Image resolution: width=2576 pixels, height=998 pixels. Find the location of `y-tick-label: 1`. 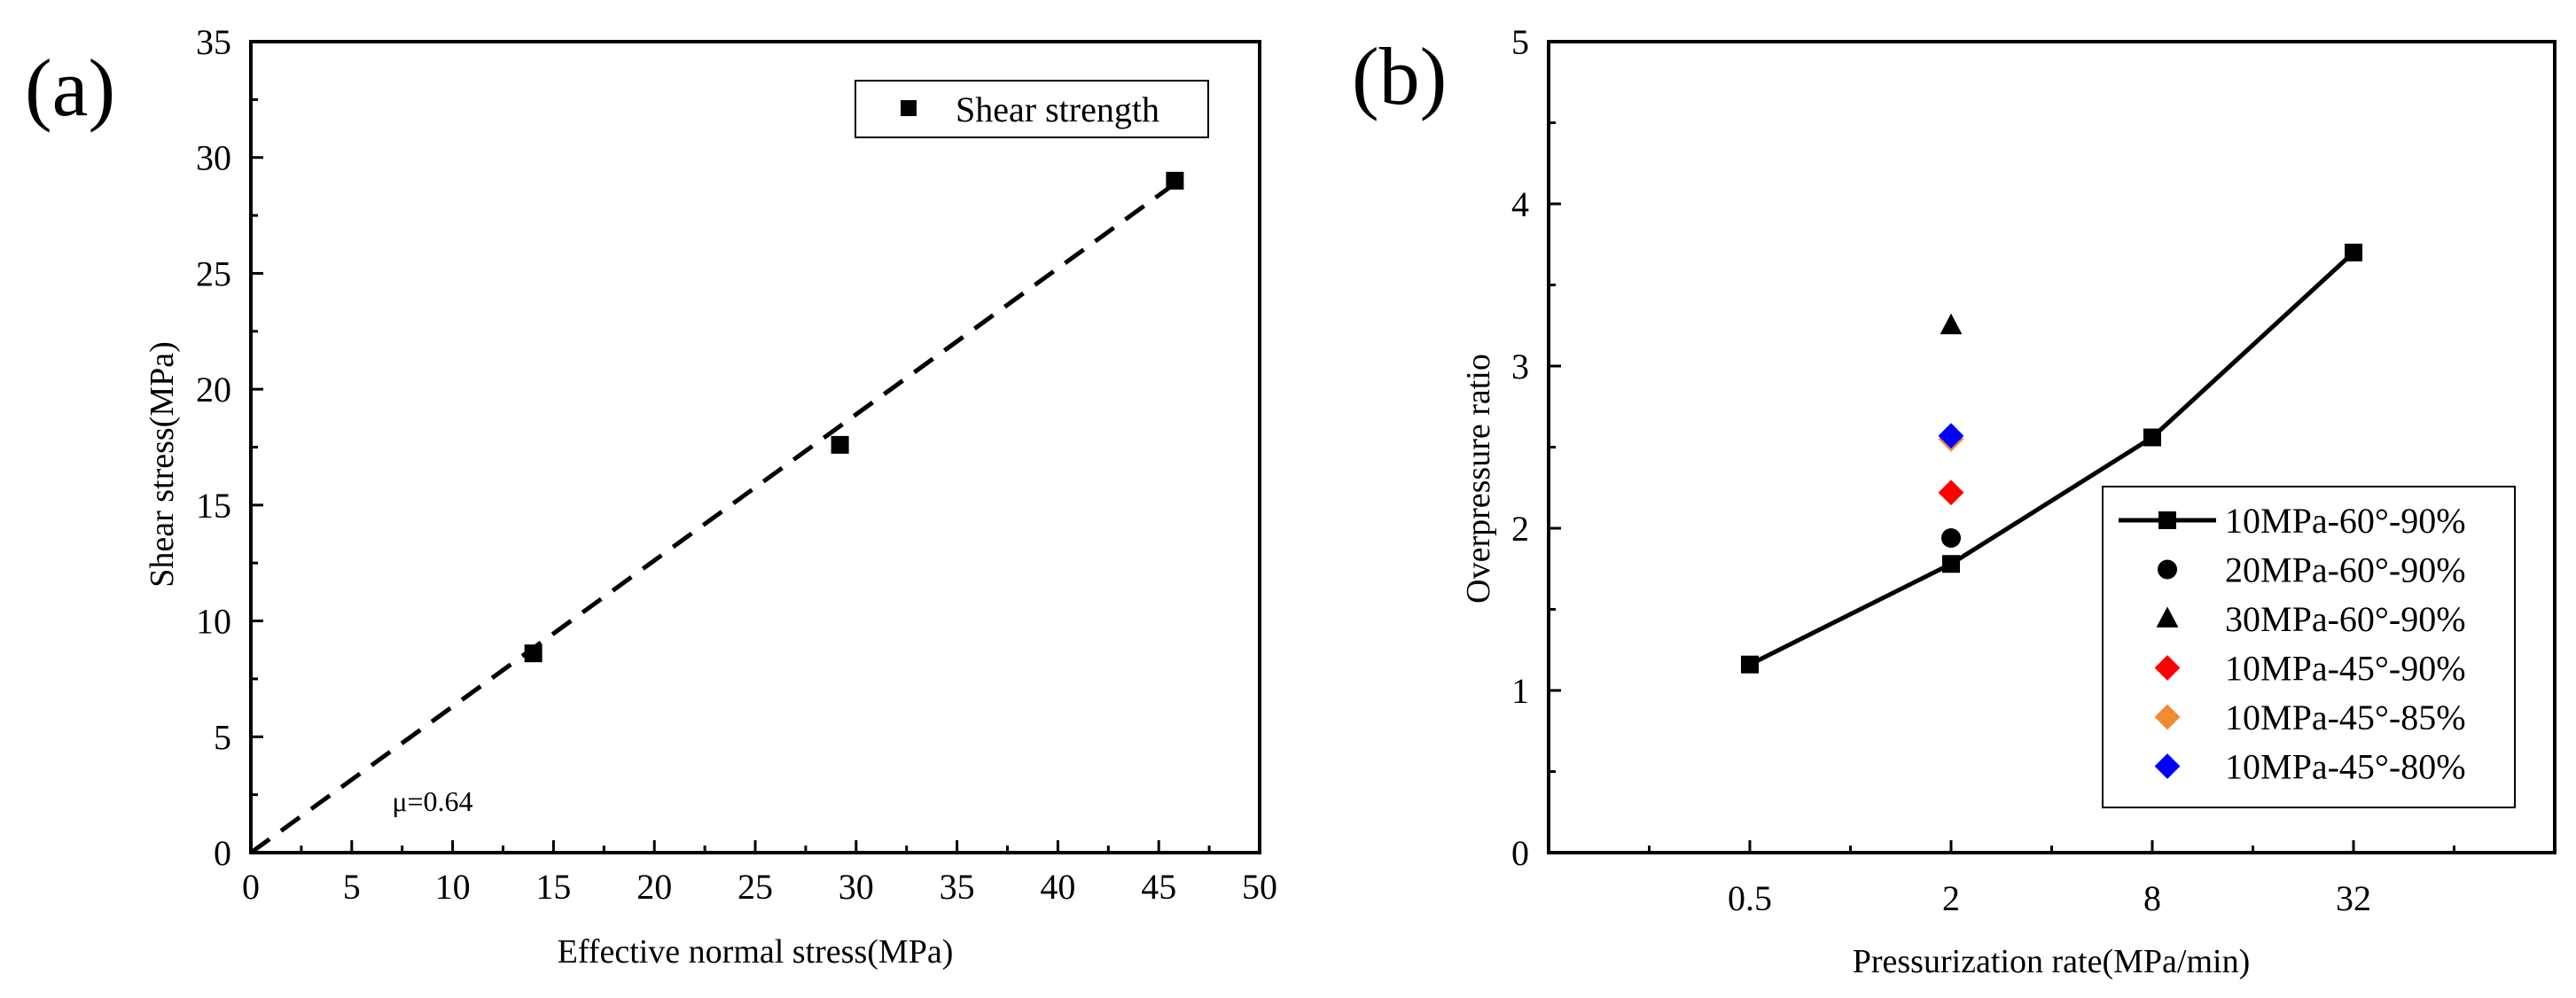

y-tick-label: 1 is located at coordinates (1520, 691).